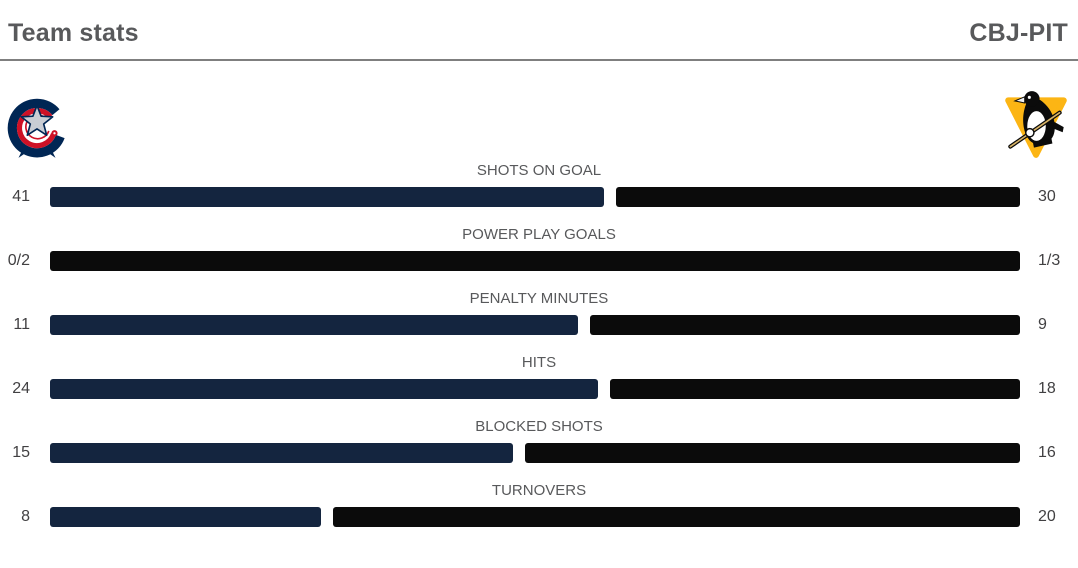  What do you see at coordinates (37, 128) in the screenshot?
I see `columbus-blue-jackets-logo-icon` at bounding box center [37, 128].